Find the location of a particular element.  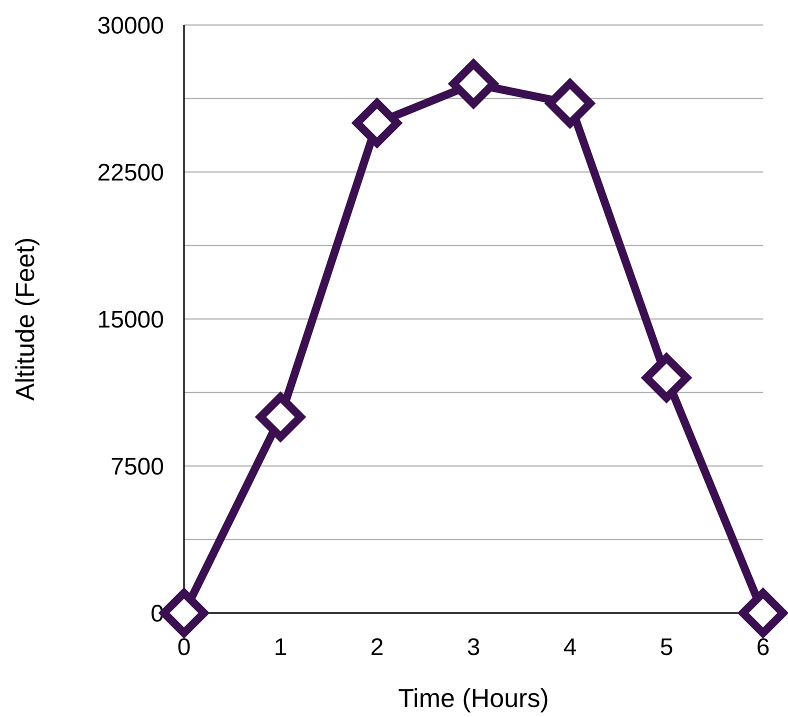

x-tick-label: 6 is located at coordinates (763, 647).